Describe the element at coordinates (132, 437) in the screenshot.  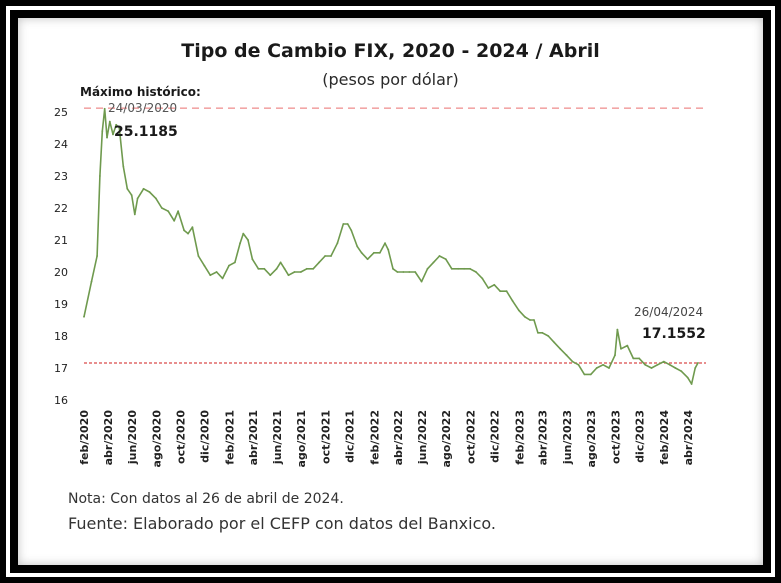
I see `x-tick-label: jun/2020` at that location.